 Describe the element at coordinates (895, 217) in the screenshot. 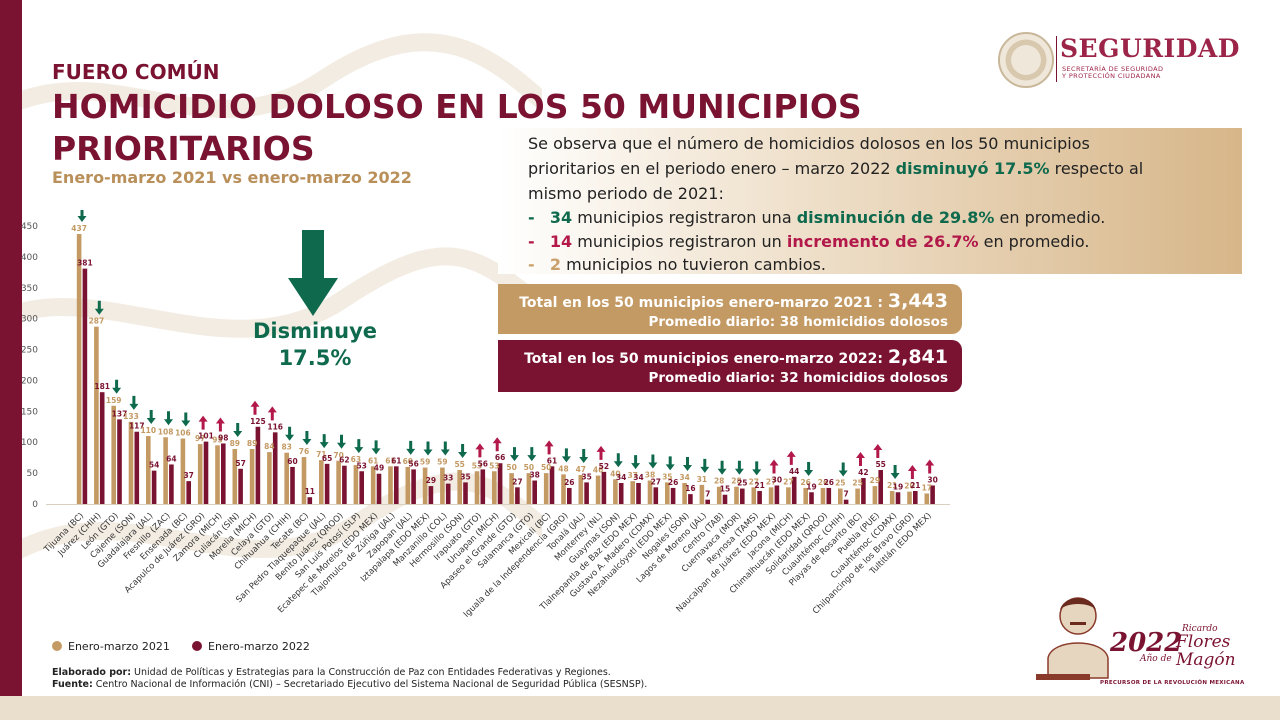

I see `bullet-highlight: disminución de 29.8%` at that location.